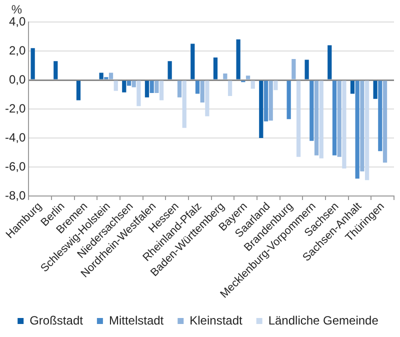 The image size is (400, 337). What do you see at coordinates (16, 9) in the screenshot?
I see `y-axis-title: %` at bounding box center [16, 9].